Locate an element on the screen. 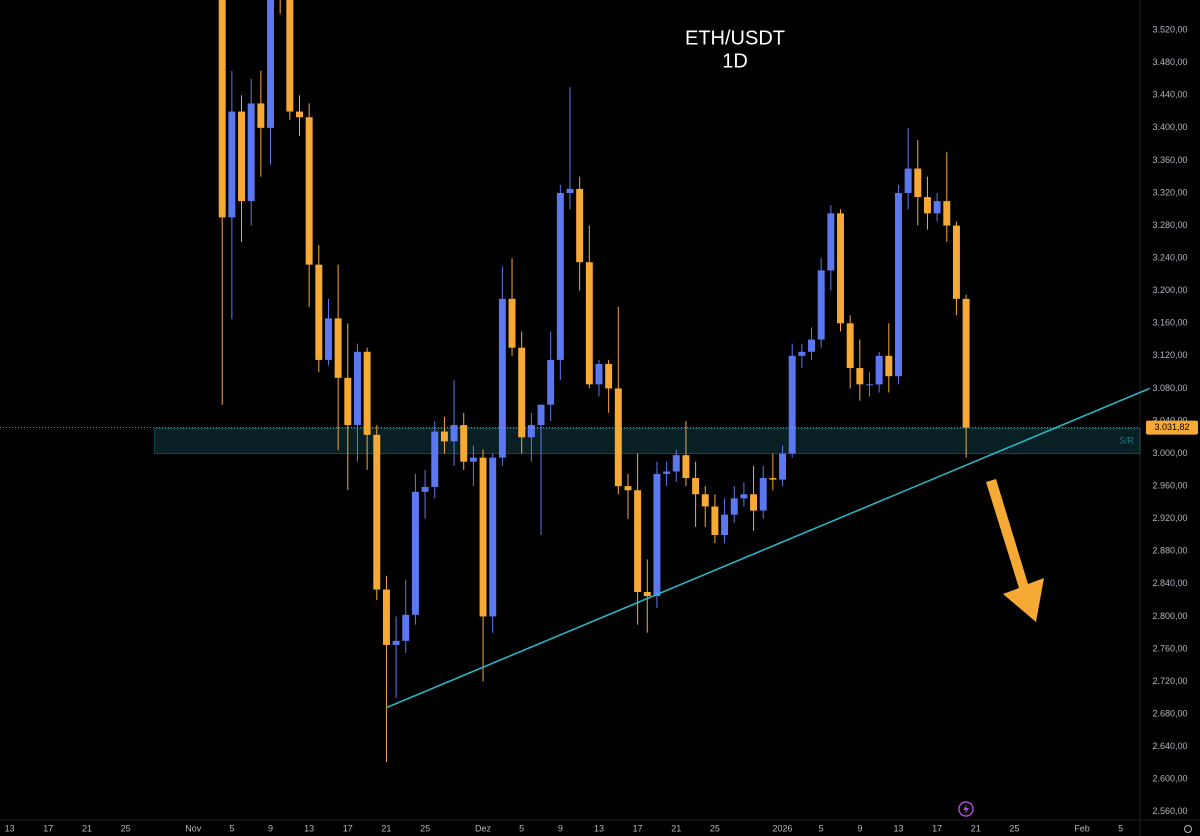 This screenshot has height=836, width=1200. y-tick-label: 3.200,00 is located at coordinates (1169, 290).